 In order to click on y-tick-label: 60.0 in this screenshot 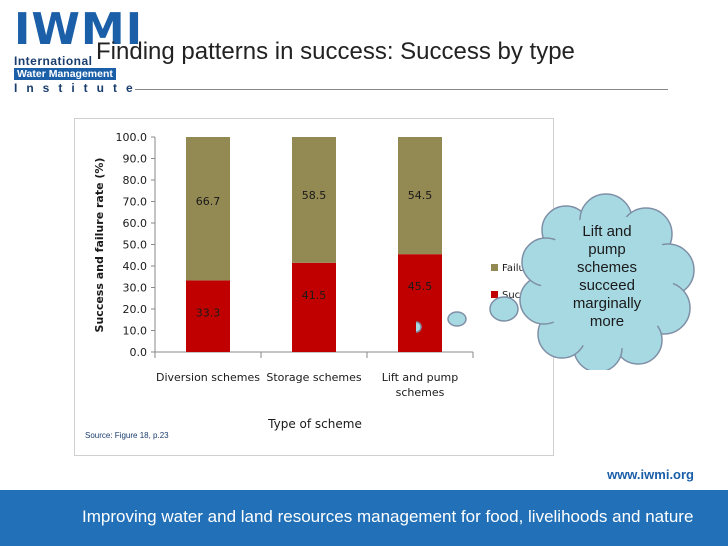, I will do `click(135, 223)`.